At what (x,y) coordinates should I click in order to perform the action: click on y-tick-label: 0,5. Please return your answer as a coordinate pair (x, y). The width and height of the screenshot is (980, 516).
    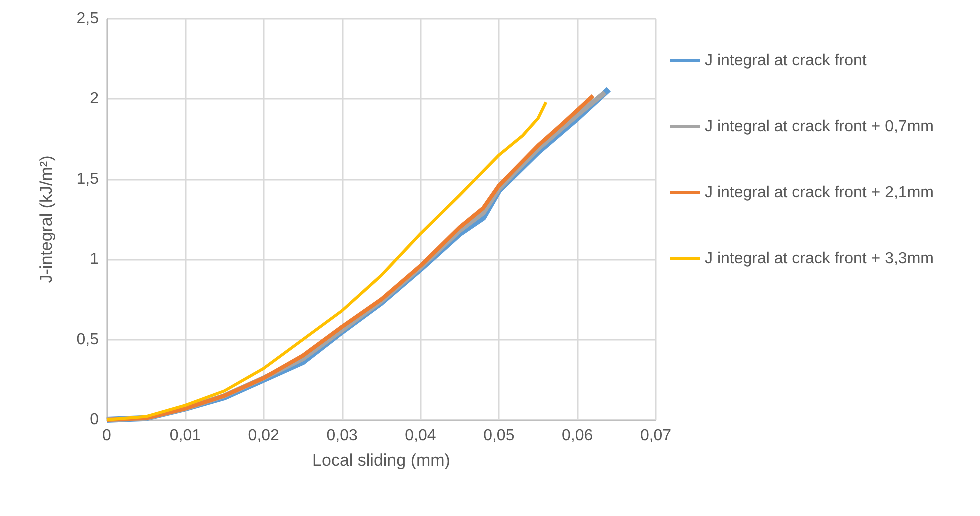
    Looking at the image, I should click on (88, 339).